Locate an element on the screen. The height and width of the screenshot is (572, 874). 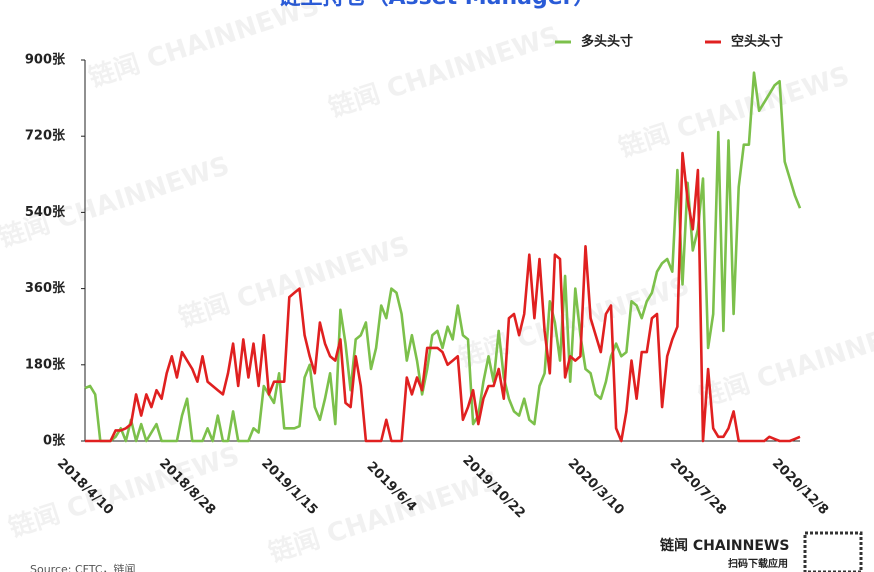
y-tick-label: 720张 is located at coordinates (45, 136).